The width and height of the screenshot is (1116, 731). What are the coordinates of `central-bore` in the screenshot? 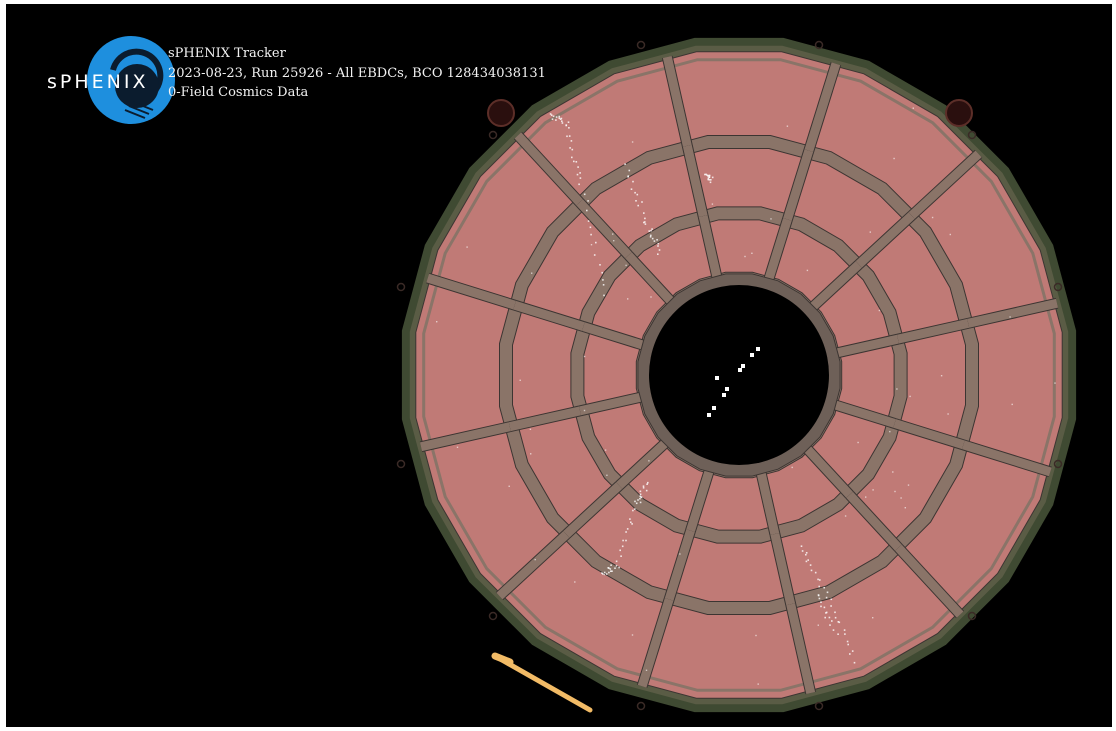 It's located at (739, 375).